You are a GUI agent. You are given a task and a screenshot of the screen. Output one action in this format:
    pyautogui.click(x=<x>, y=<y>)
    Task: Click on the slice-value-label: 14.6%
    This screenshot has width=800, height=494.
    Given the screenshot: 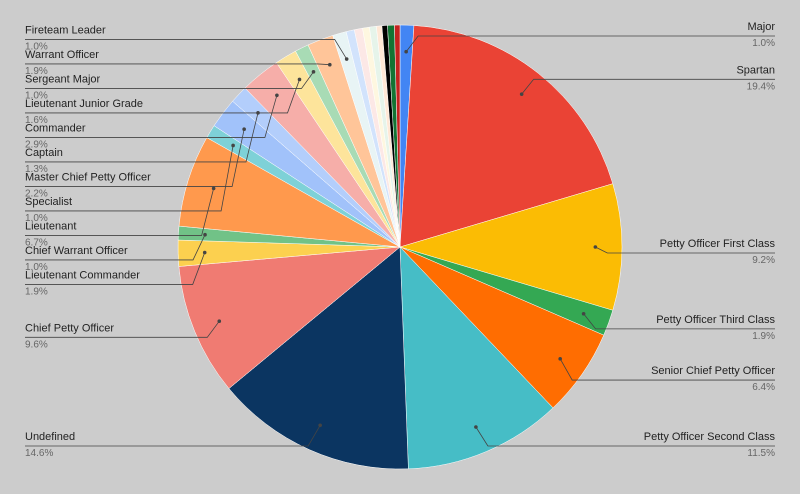 What is the action you would take?
    pyautogui.click(x=39, y=453)
    